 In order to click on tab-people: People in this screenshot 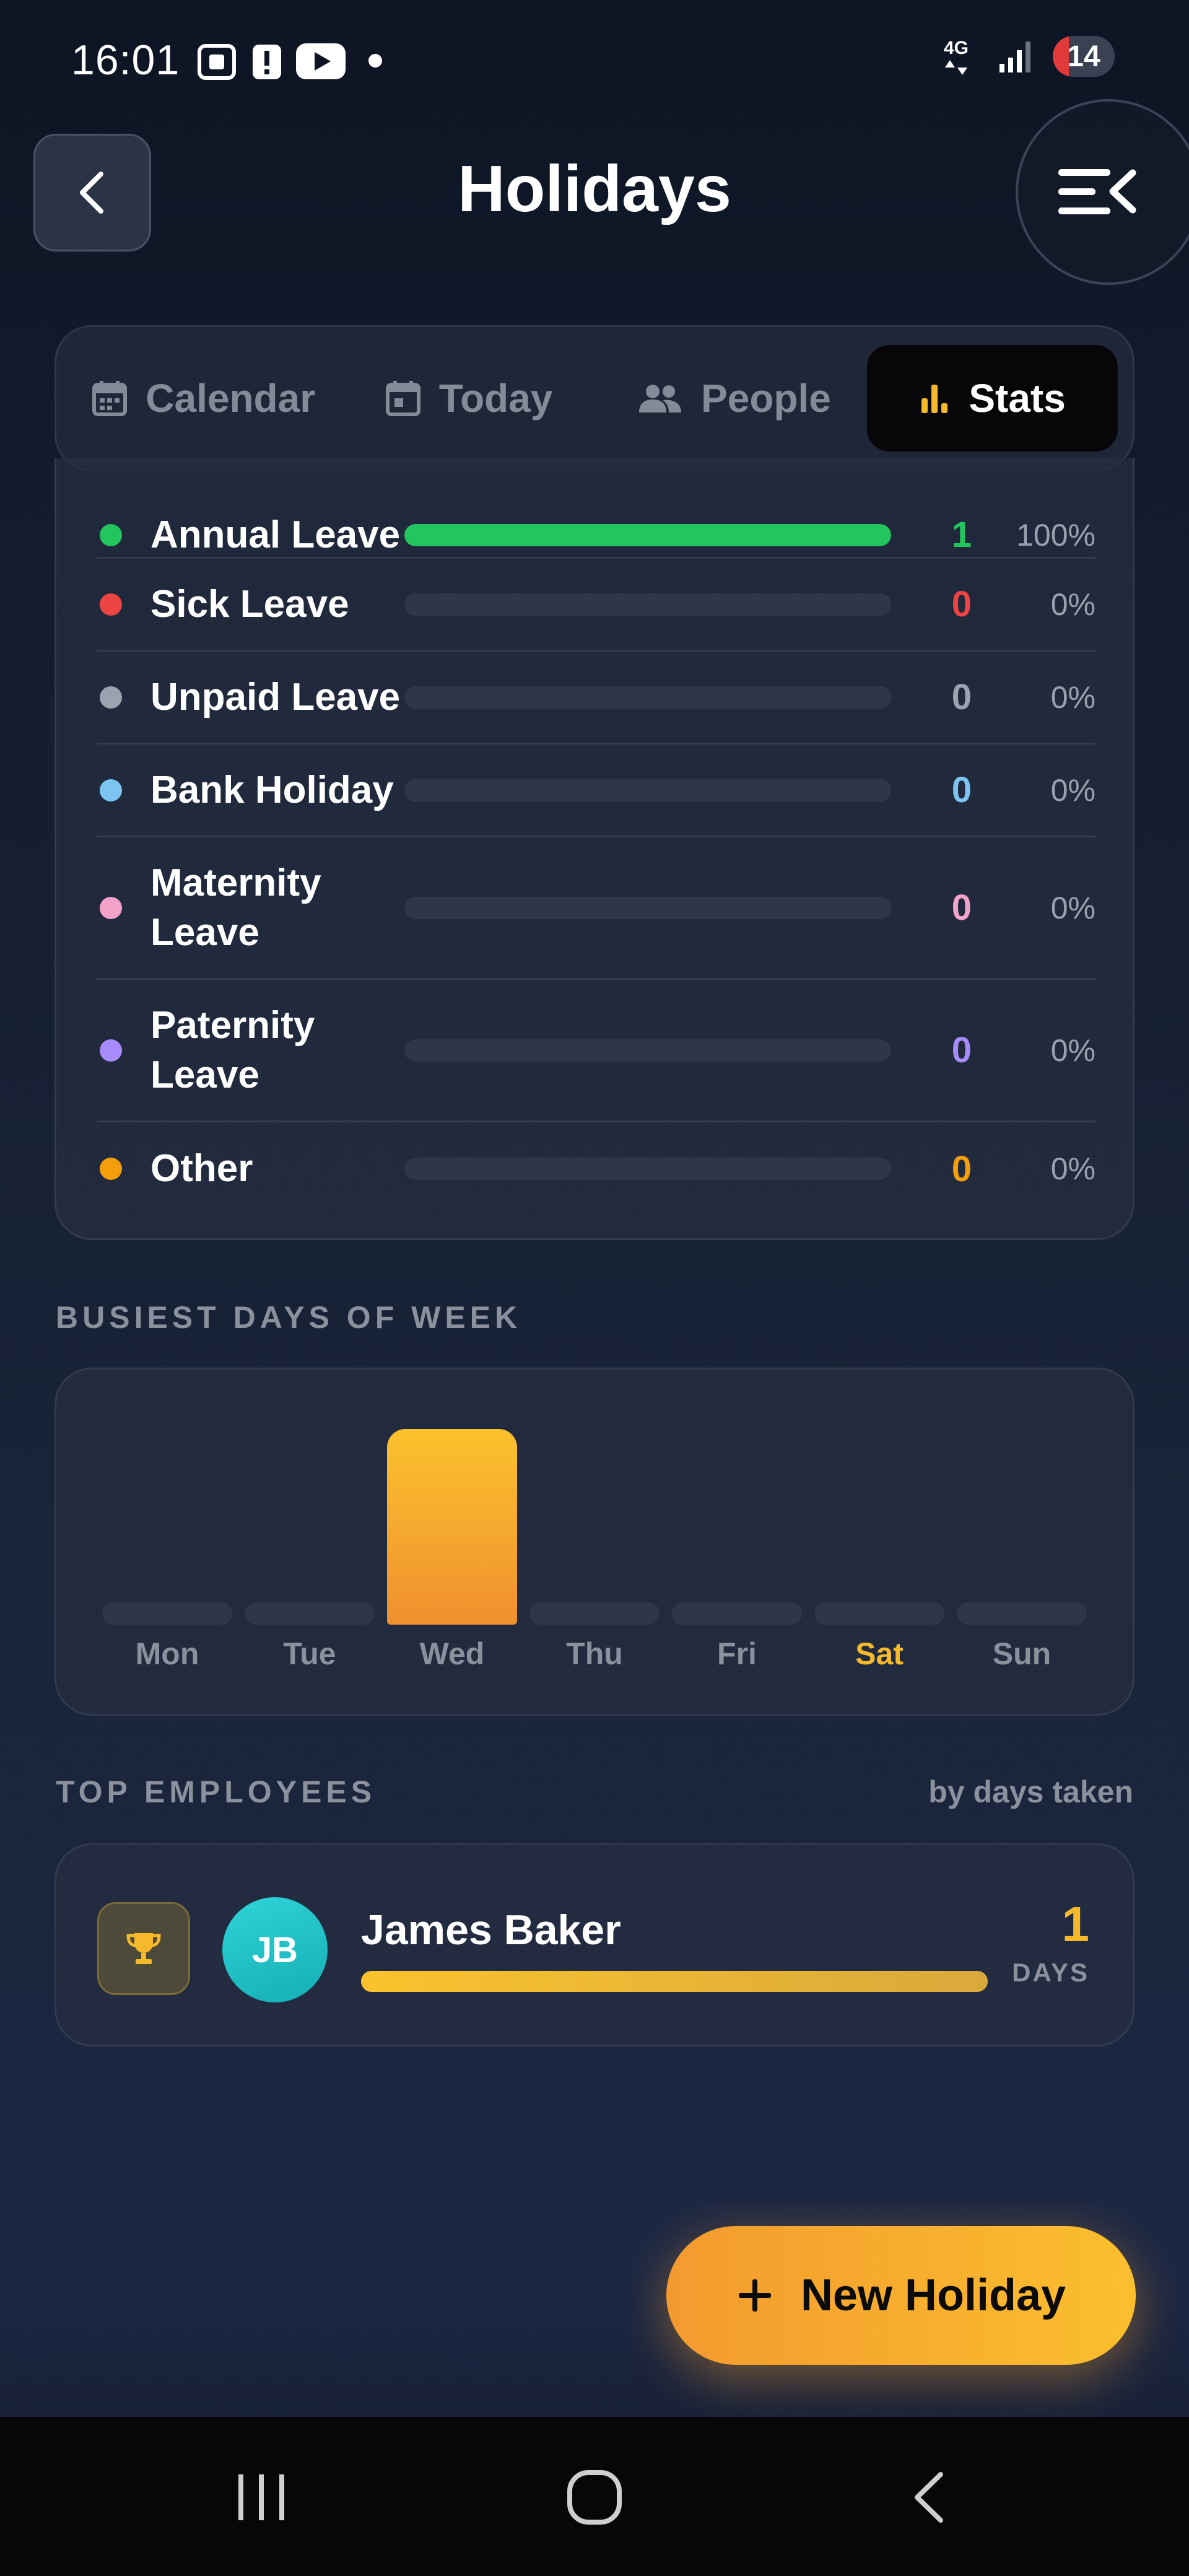, I will do `click(734, 398)`.